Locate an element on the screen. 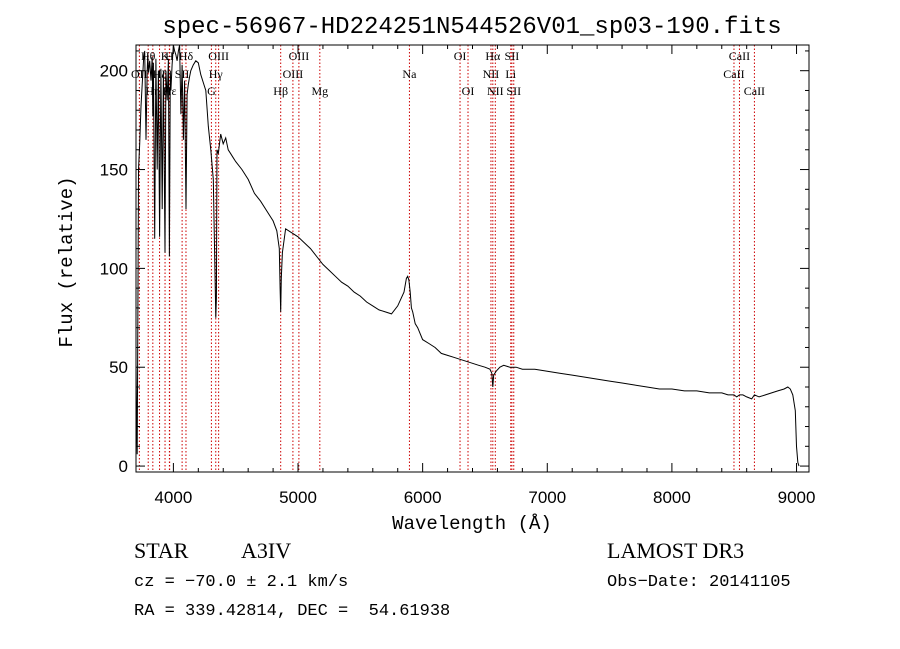 This screenshot has width=900, height=649. y-axis-label: Flux (relative) is located at coordinates (67, 261).